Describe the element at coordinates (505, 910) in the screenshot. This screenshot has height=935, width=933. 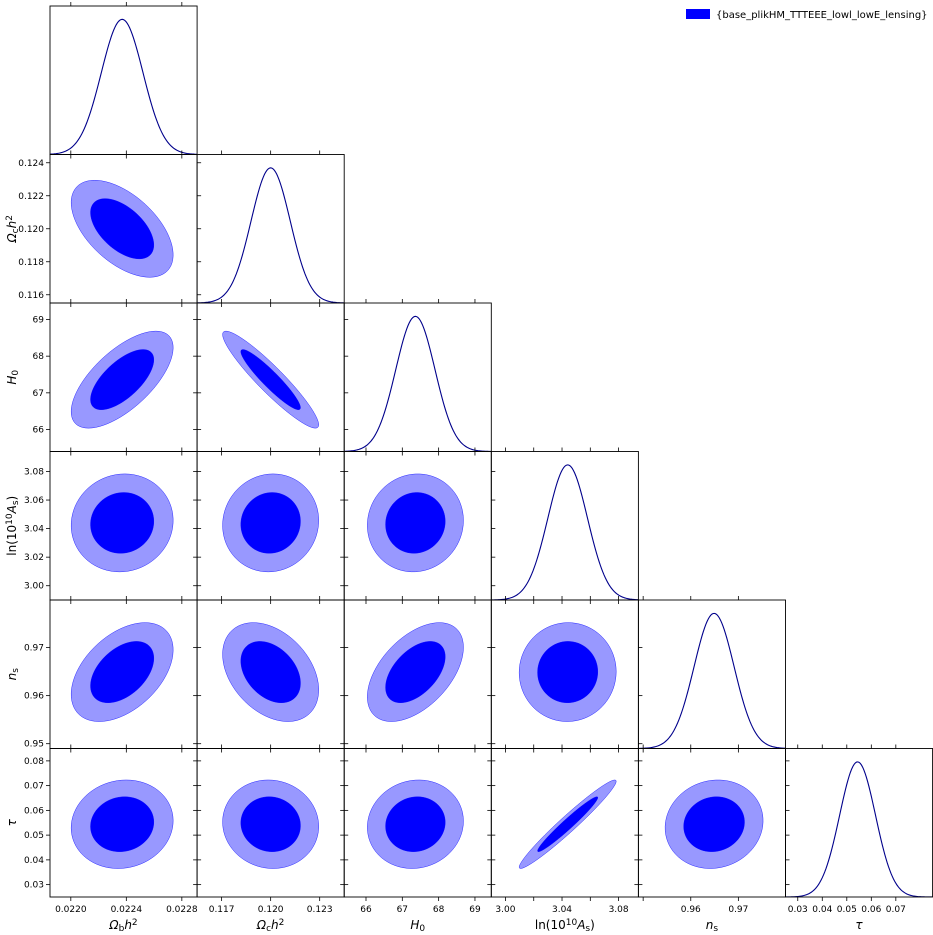
I see `x-tick-label: 3.00` at that location.